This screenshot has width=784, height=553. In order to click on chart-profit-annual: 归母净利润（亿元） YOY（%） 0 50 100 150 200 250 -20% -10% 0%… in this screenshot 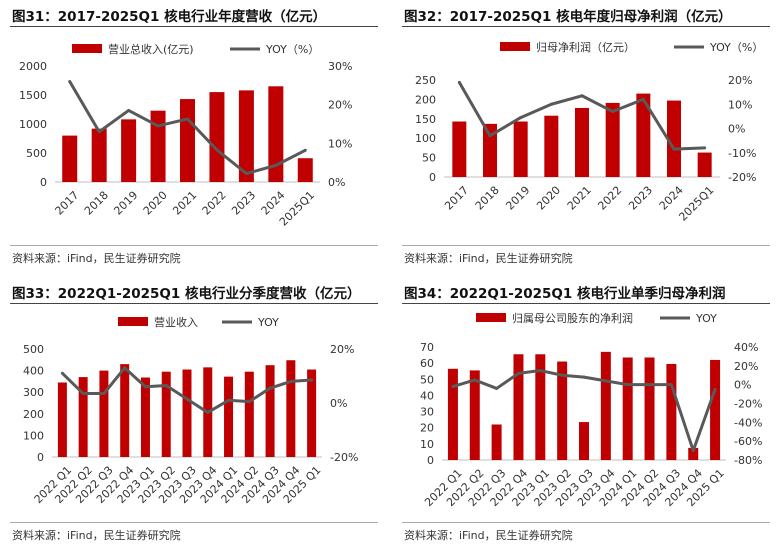, I will do `click(589, 132)`.